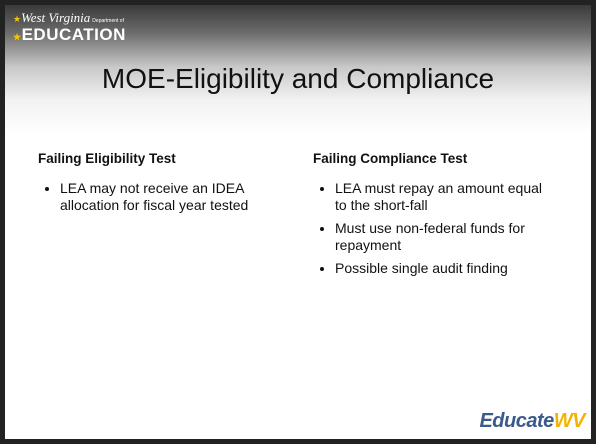 The width and height of the screenshot is (596, 444). Describe the element at coordinates (441, 237) in the screenshot. I see `bullet: Must use non-federal funds for repayment` at that location.